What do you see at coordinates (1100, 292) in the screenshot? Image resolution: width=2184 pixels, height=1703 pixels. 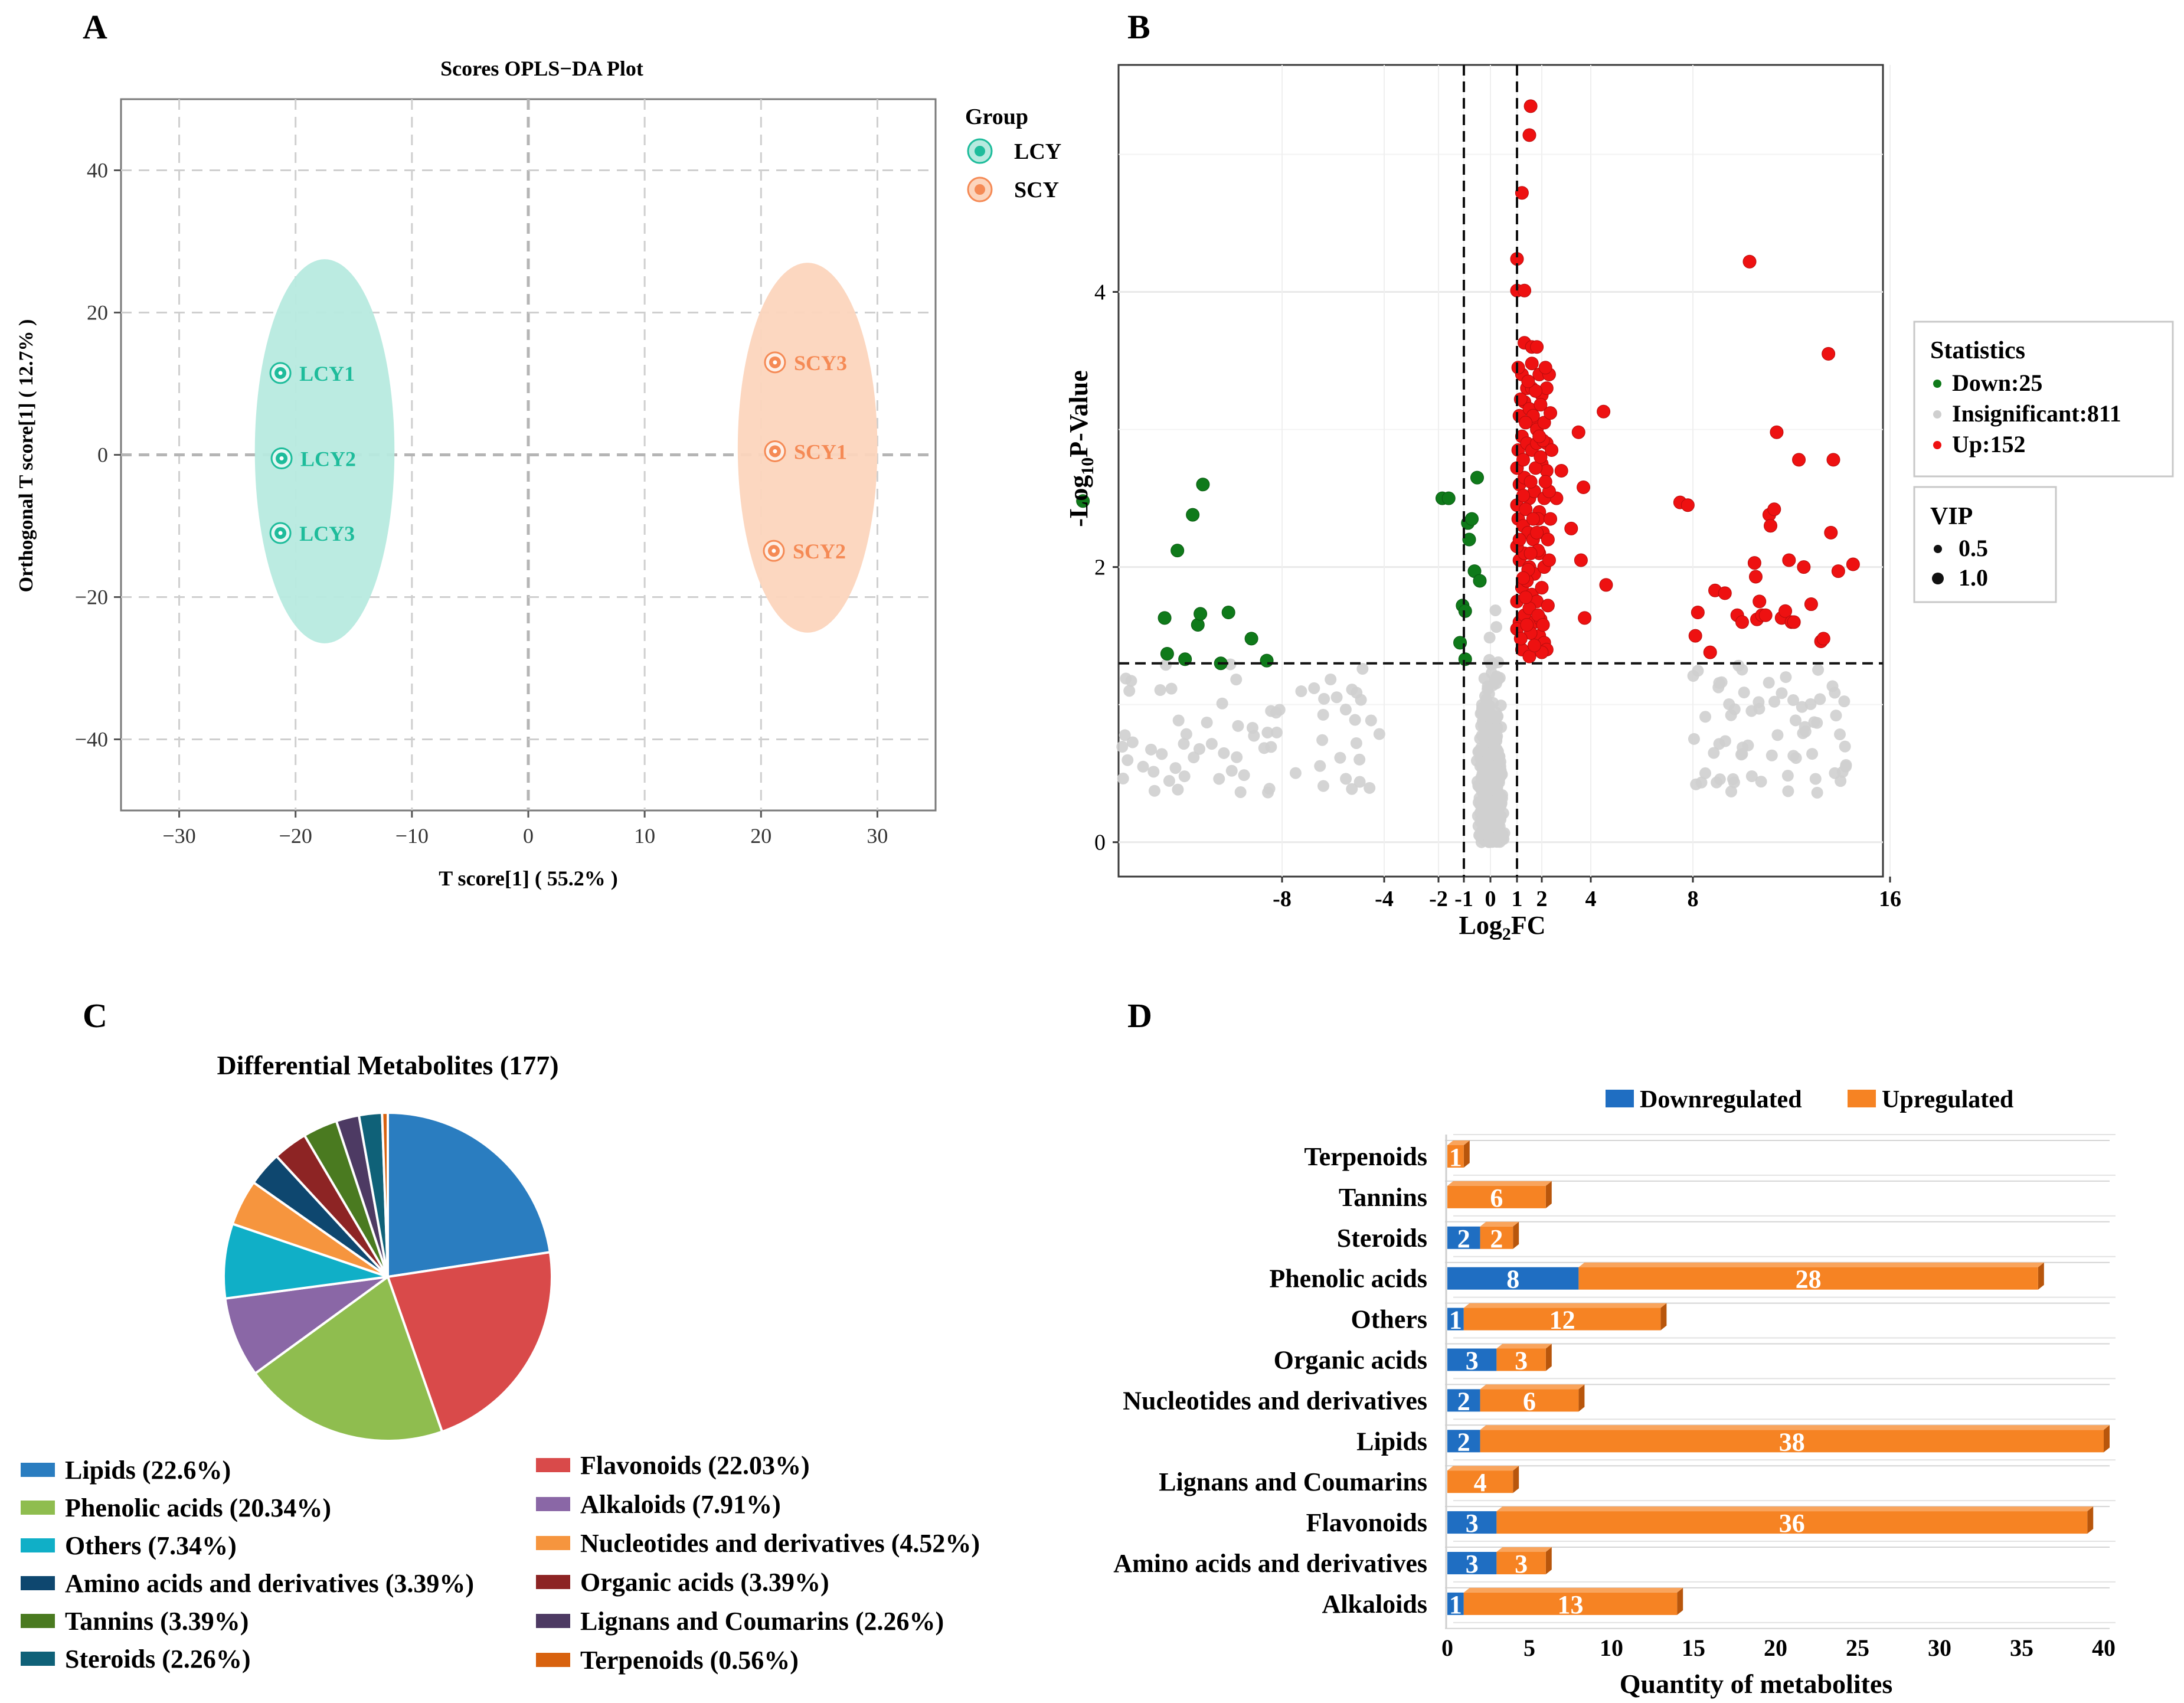 I see `y-tick-label: 4` at bounding box center [1100, 292].